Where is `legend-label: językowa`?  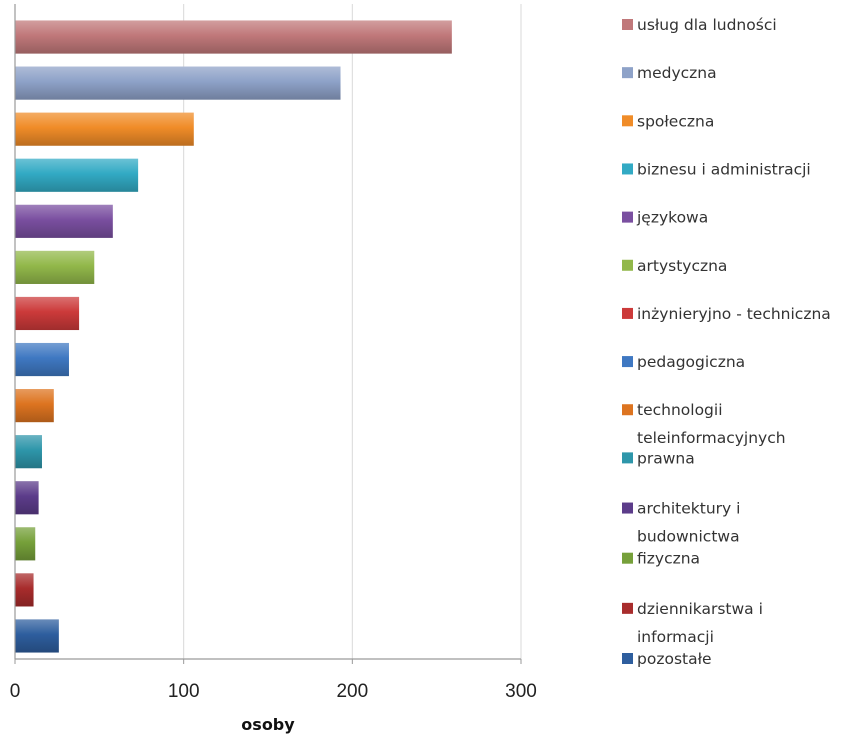
legend-label: językowa is located at coordinates (672, 218).